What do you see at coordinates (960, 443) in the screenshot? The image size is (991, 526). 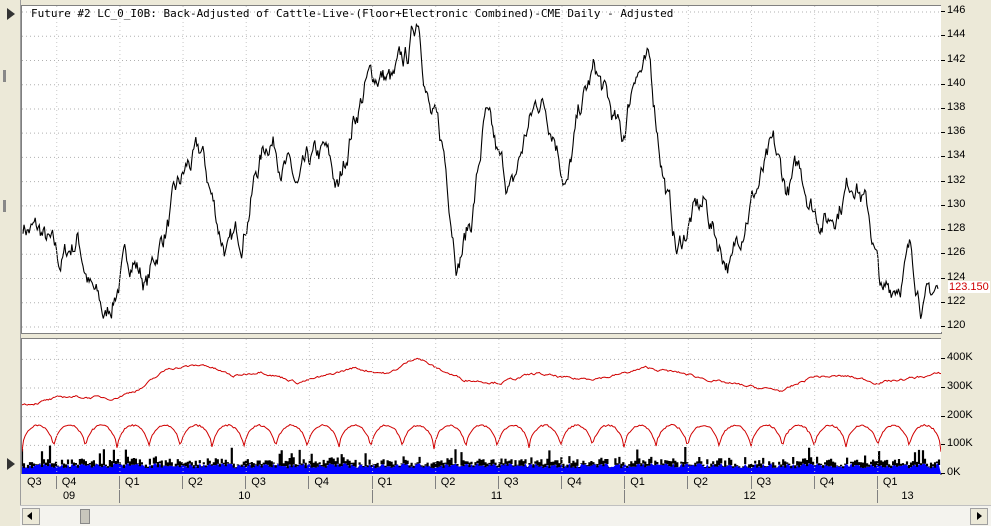 I see `volume-tick-label: 100K` at bounding box center [960, 443].